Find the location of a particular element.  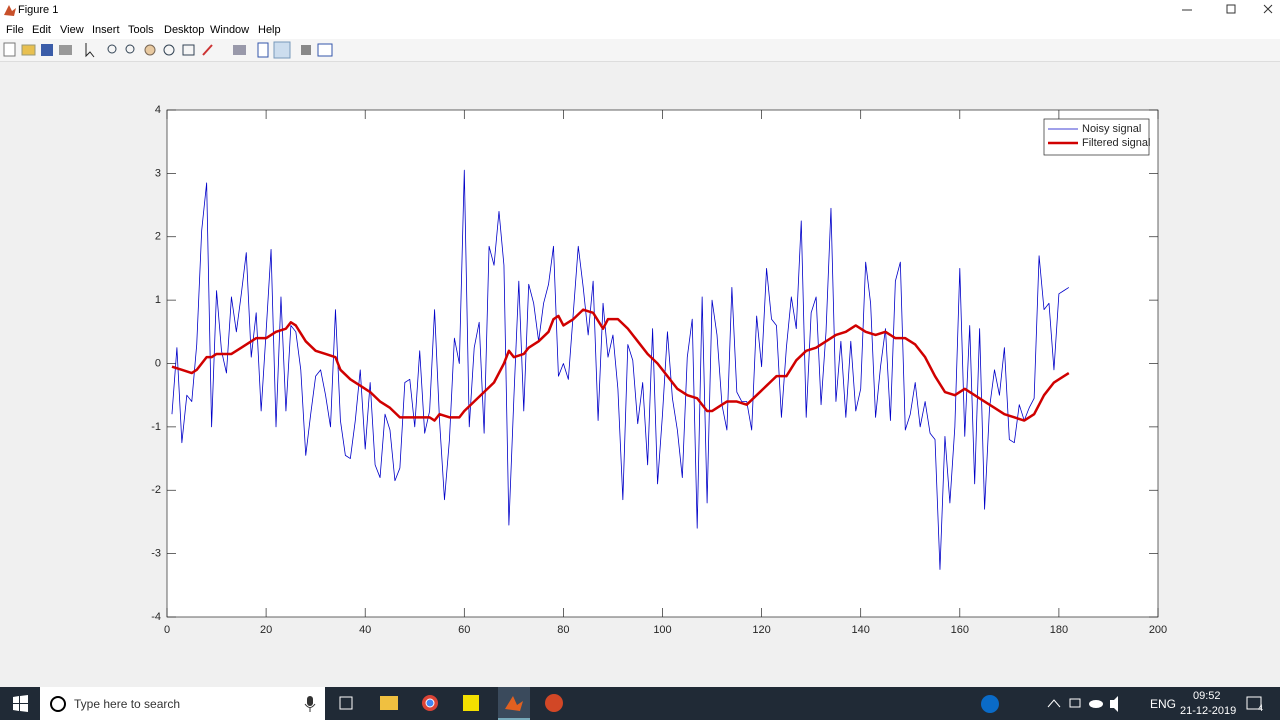

title-bar: Figure 1 is located at coordinates (640, 10).